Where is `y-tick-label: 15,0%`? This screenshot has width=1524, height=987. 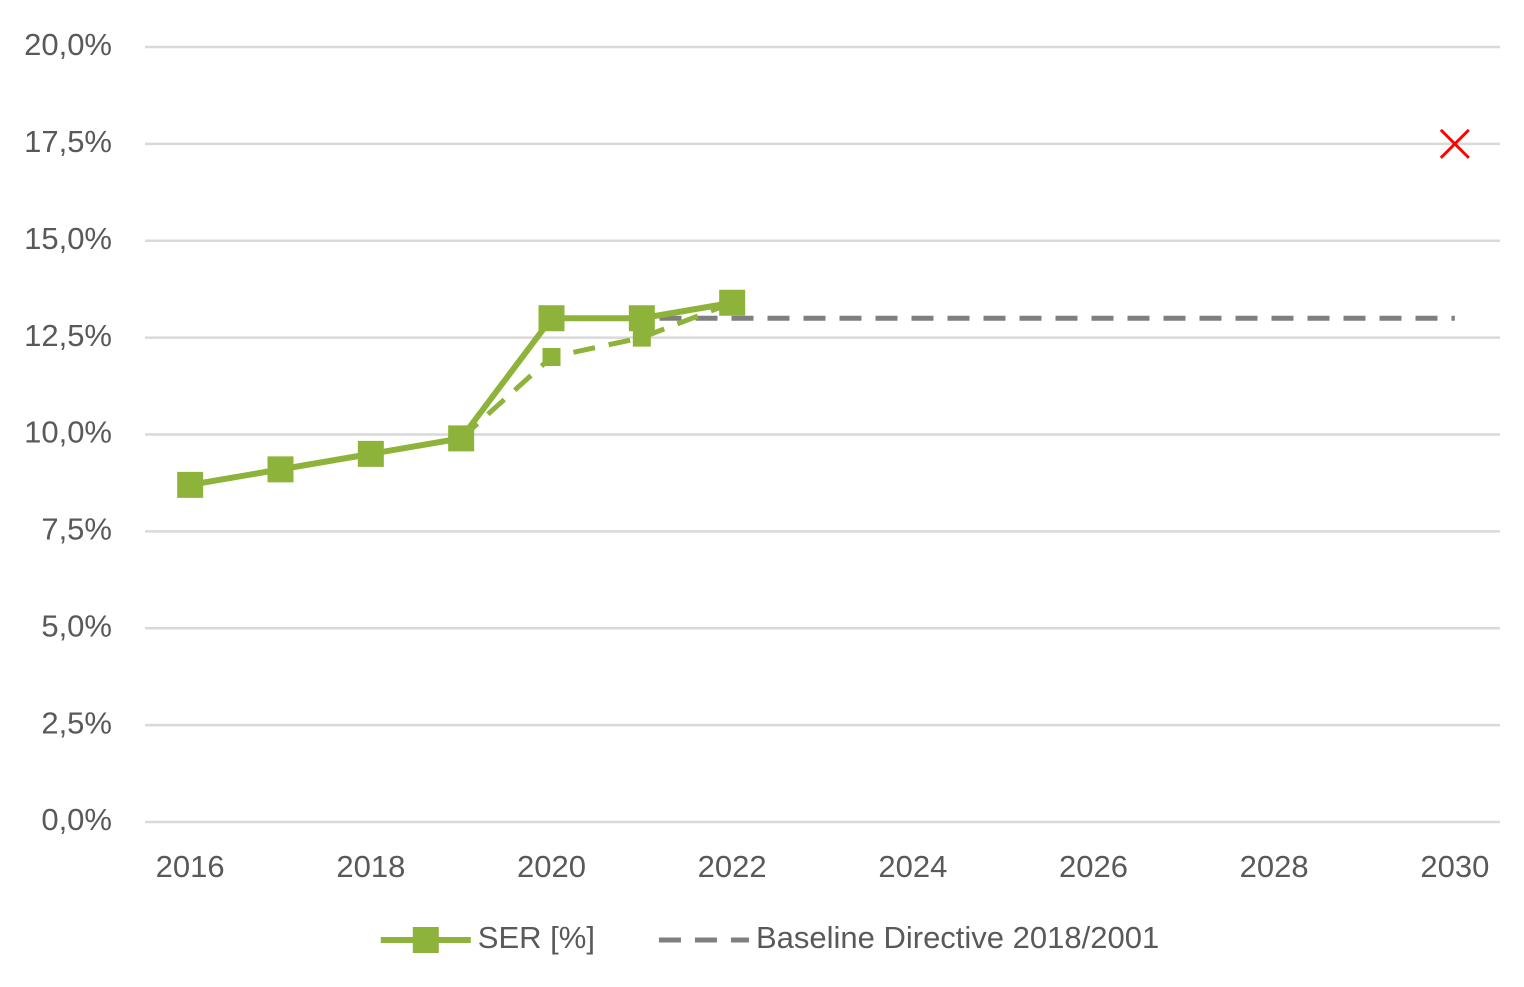
y-tick-label: 15,0% is located at coordinates (68, 238).